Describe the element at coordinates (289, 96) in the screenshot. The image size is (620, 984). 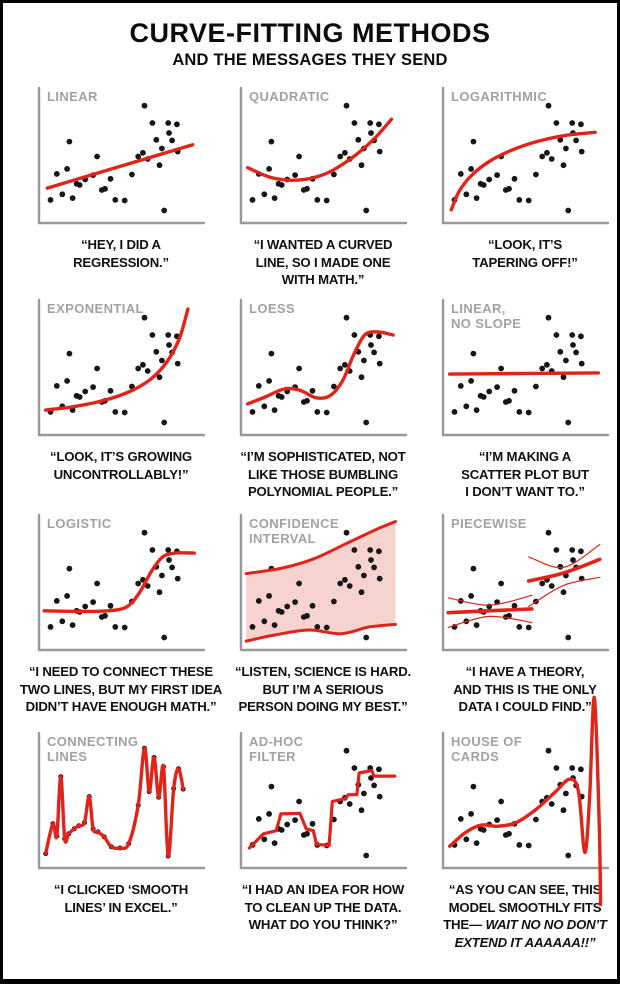
I see `plot-title: QUADRATIC` at that location.